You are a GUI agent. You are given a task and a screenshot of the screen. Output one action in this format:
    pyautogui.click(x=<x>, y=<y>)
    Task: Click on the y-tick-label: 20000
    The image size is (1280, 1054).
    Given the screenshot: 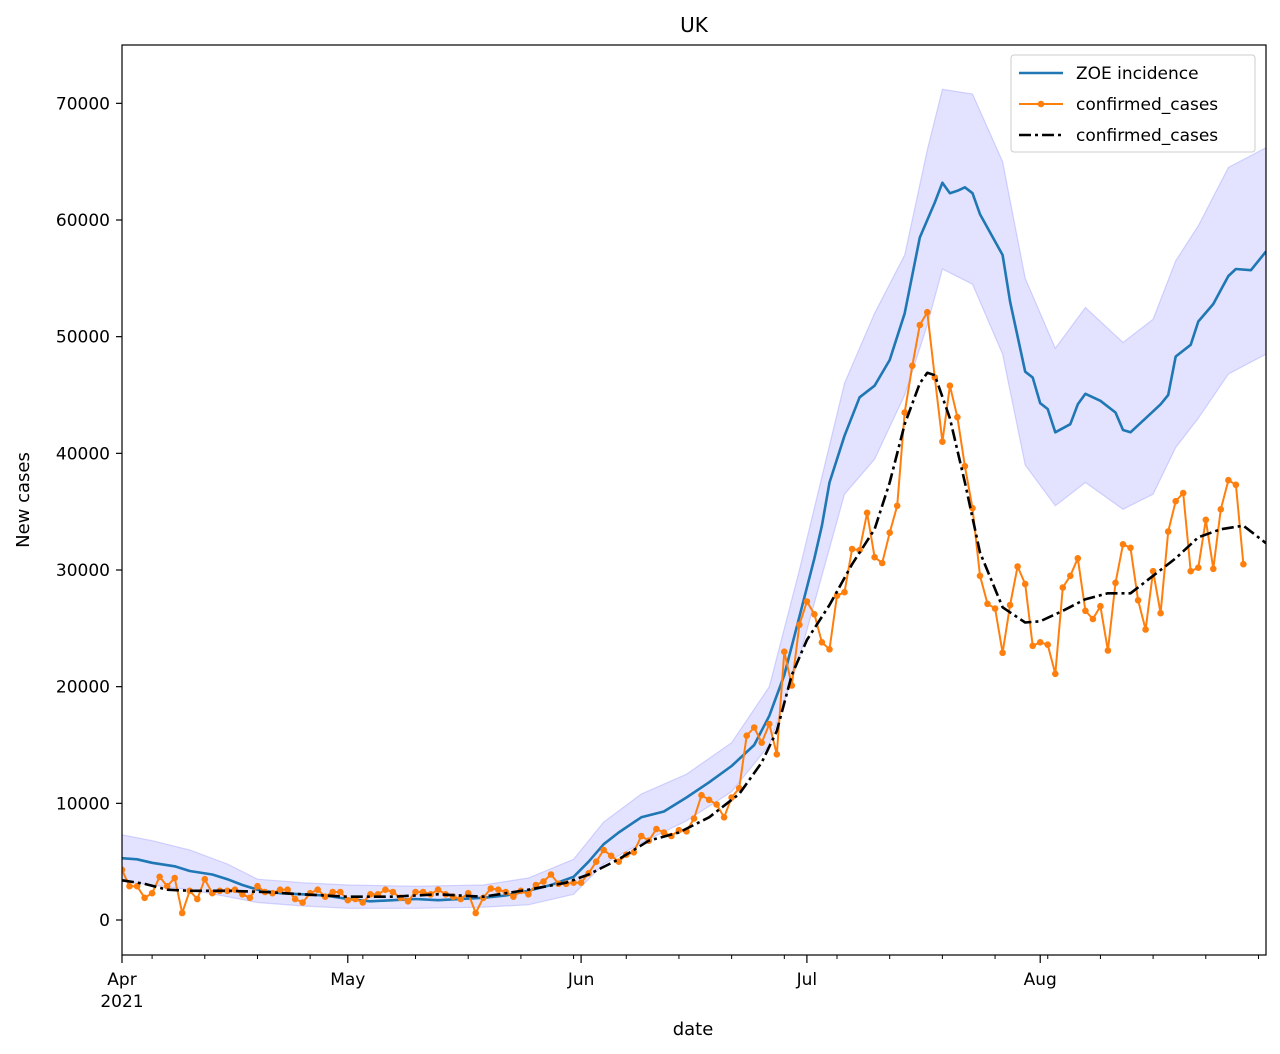 What is the action you would take?
    pyautogui.click(x=83, y=688)
    